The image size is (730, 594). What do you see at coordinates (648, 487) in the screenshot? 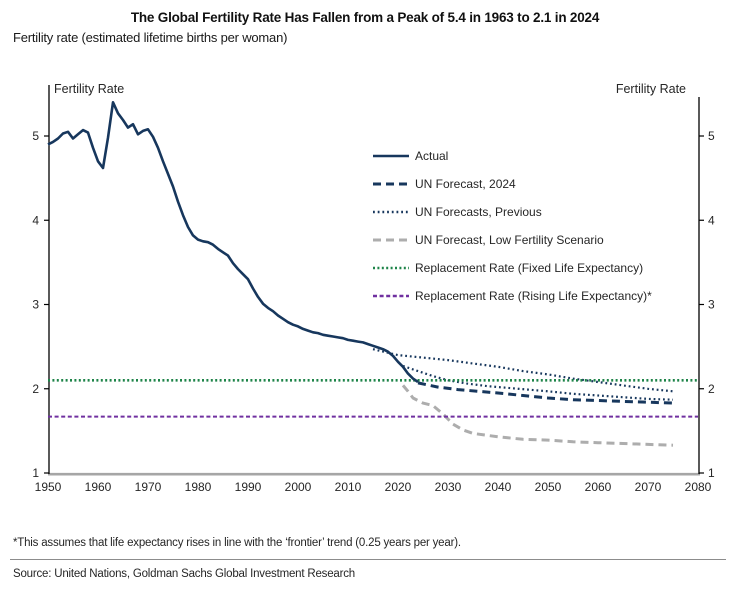
I see `svg-text: 2070` at bounding box center [648, 487].